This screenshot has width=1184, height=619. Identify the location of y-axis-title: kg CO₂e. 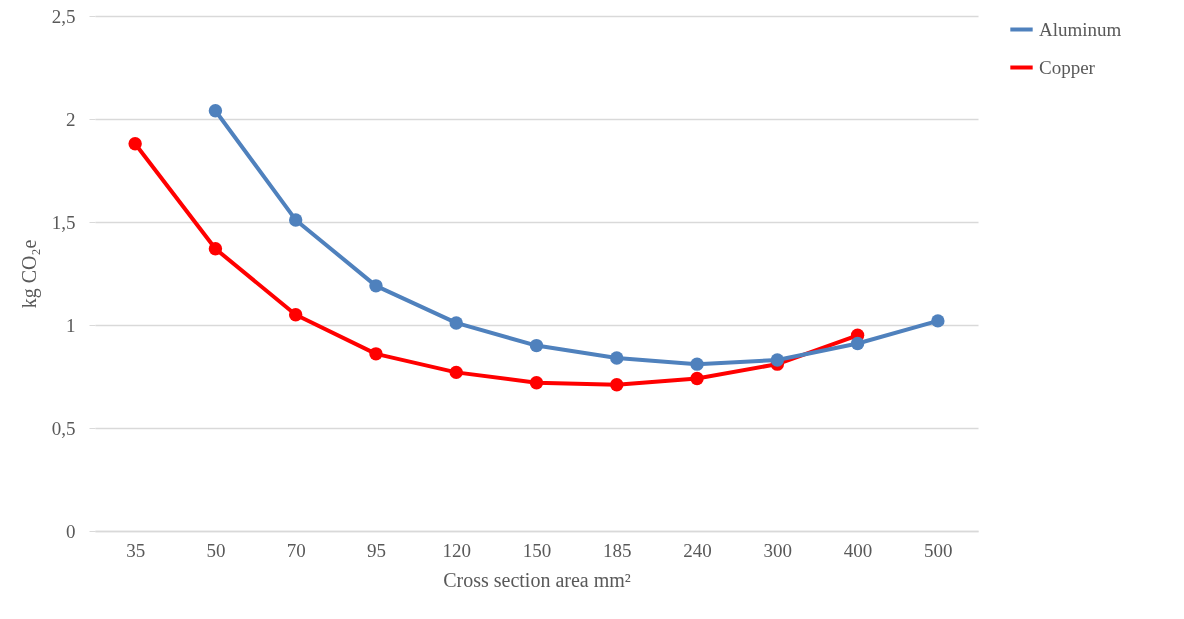
(29, 274).